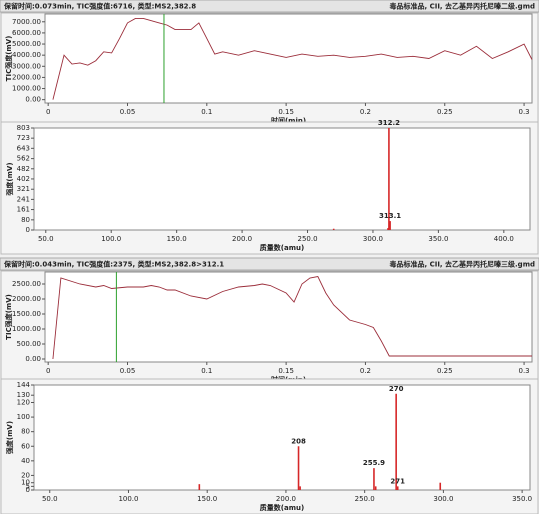  What do you see at coordinates (26, 314) in the screenshot?
I see `y-tick-label: 1500.00` at bounding box center [26, 314].